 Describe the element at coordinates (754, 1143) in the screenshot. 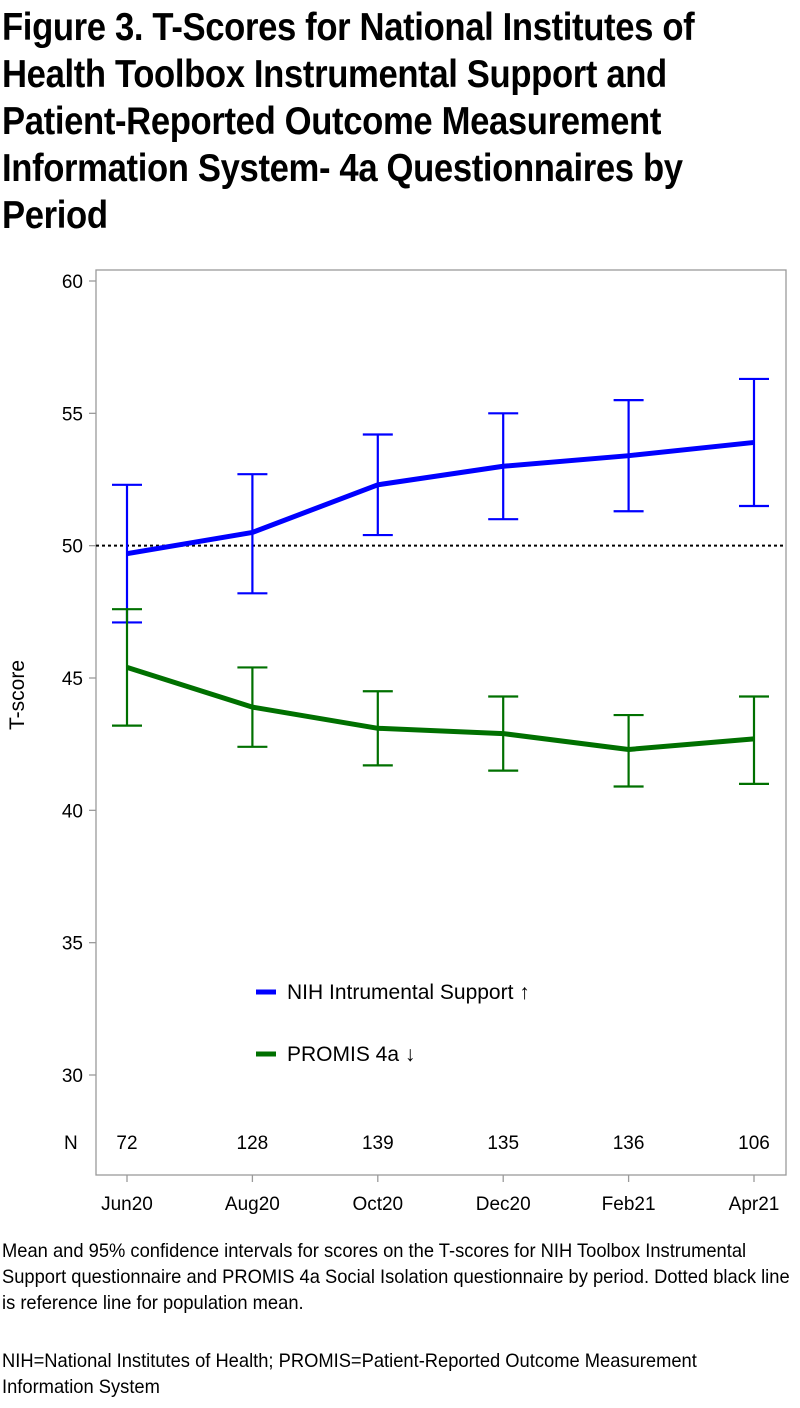

I see `n-value: 106` at that location.